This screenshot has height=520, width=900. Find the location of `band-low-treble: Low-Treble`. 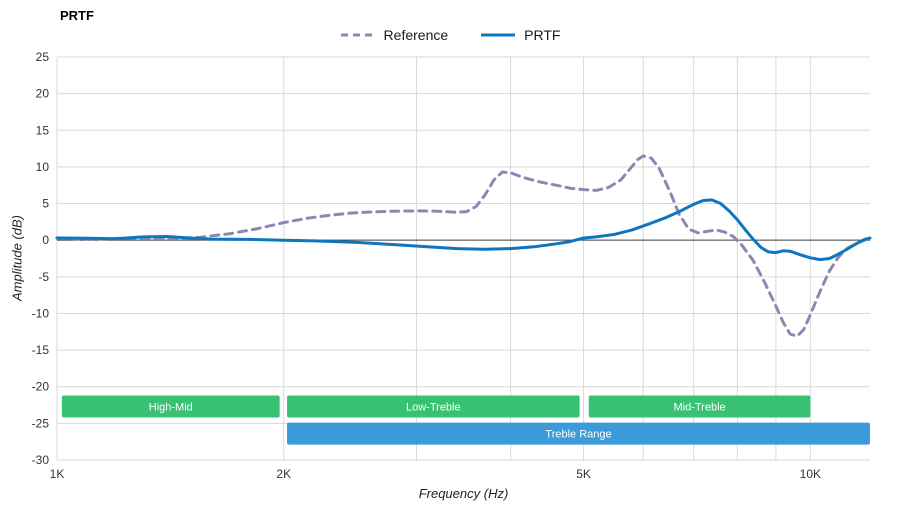

band-low-treble: Low-Treble is located at coordinates (433, 406).